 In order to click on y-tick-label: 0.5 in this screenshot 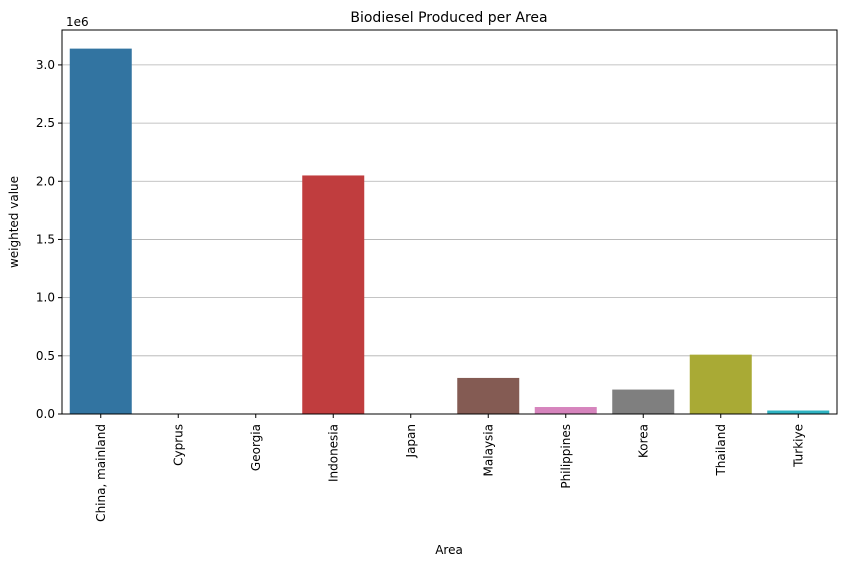, I will do `click(45, 356)`.